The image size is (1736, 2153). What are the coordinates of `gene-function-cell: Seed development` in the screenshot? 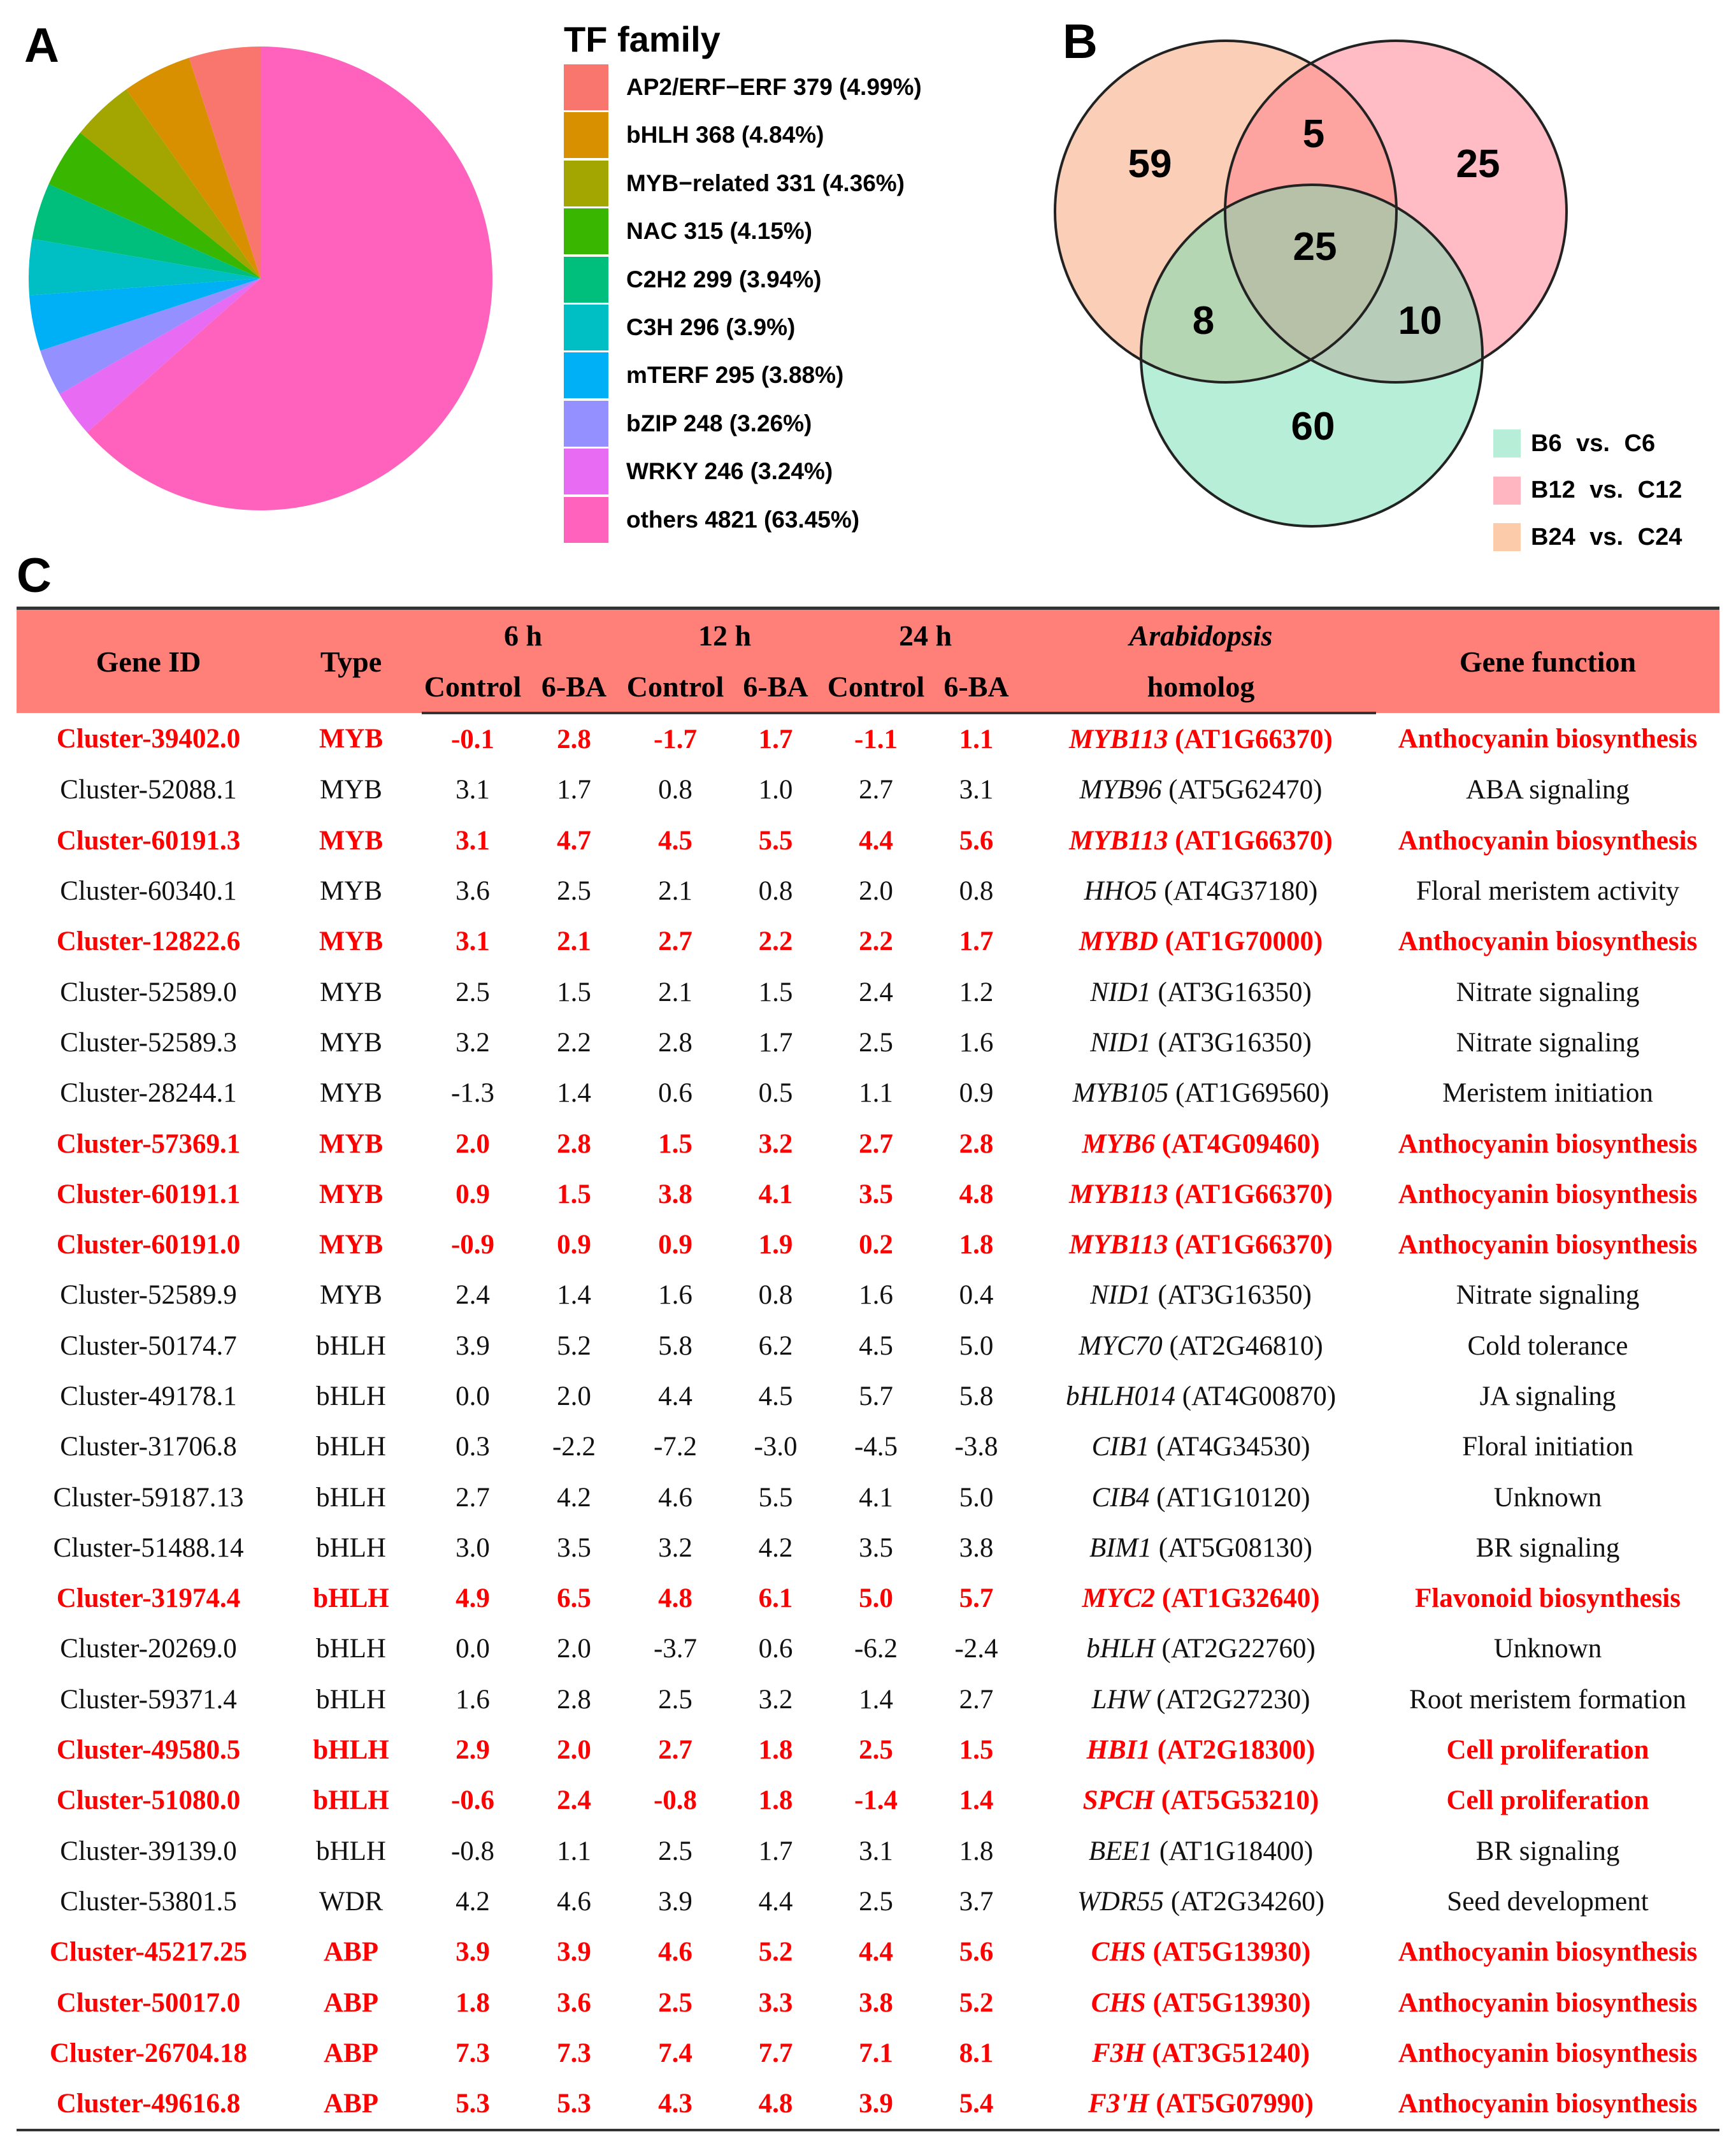 It's located at (1548, 1901).